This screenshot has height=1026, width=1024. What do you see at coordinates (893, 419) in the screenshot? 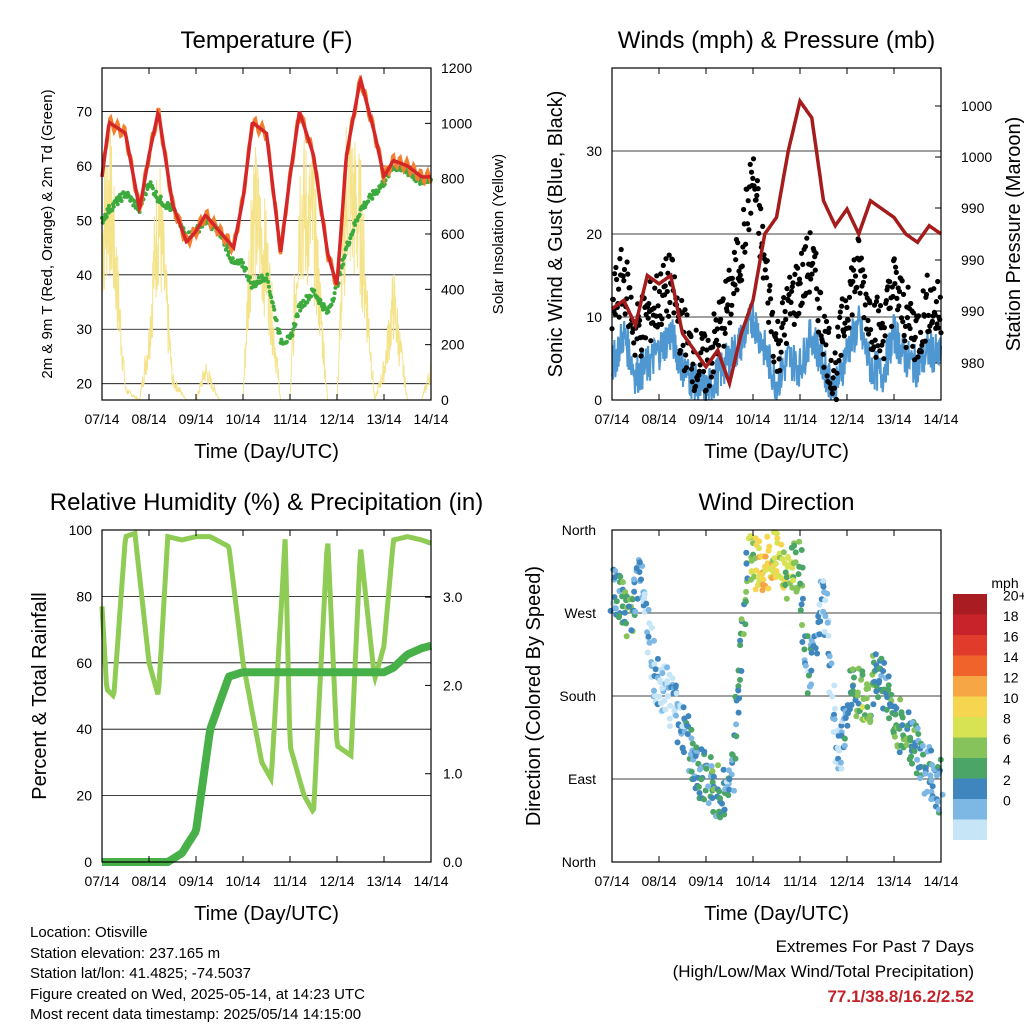
I see `x-tick-label: 13/14` at bounding box center [893, 419].